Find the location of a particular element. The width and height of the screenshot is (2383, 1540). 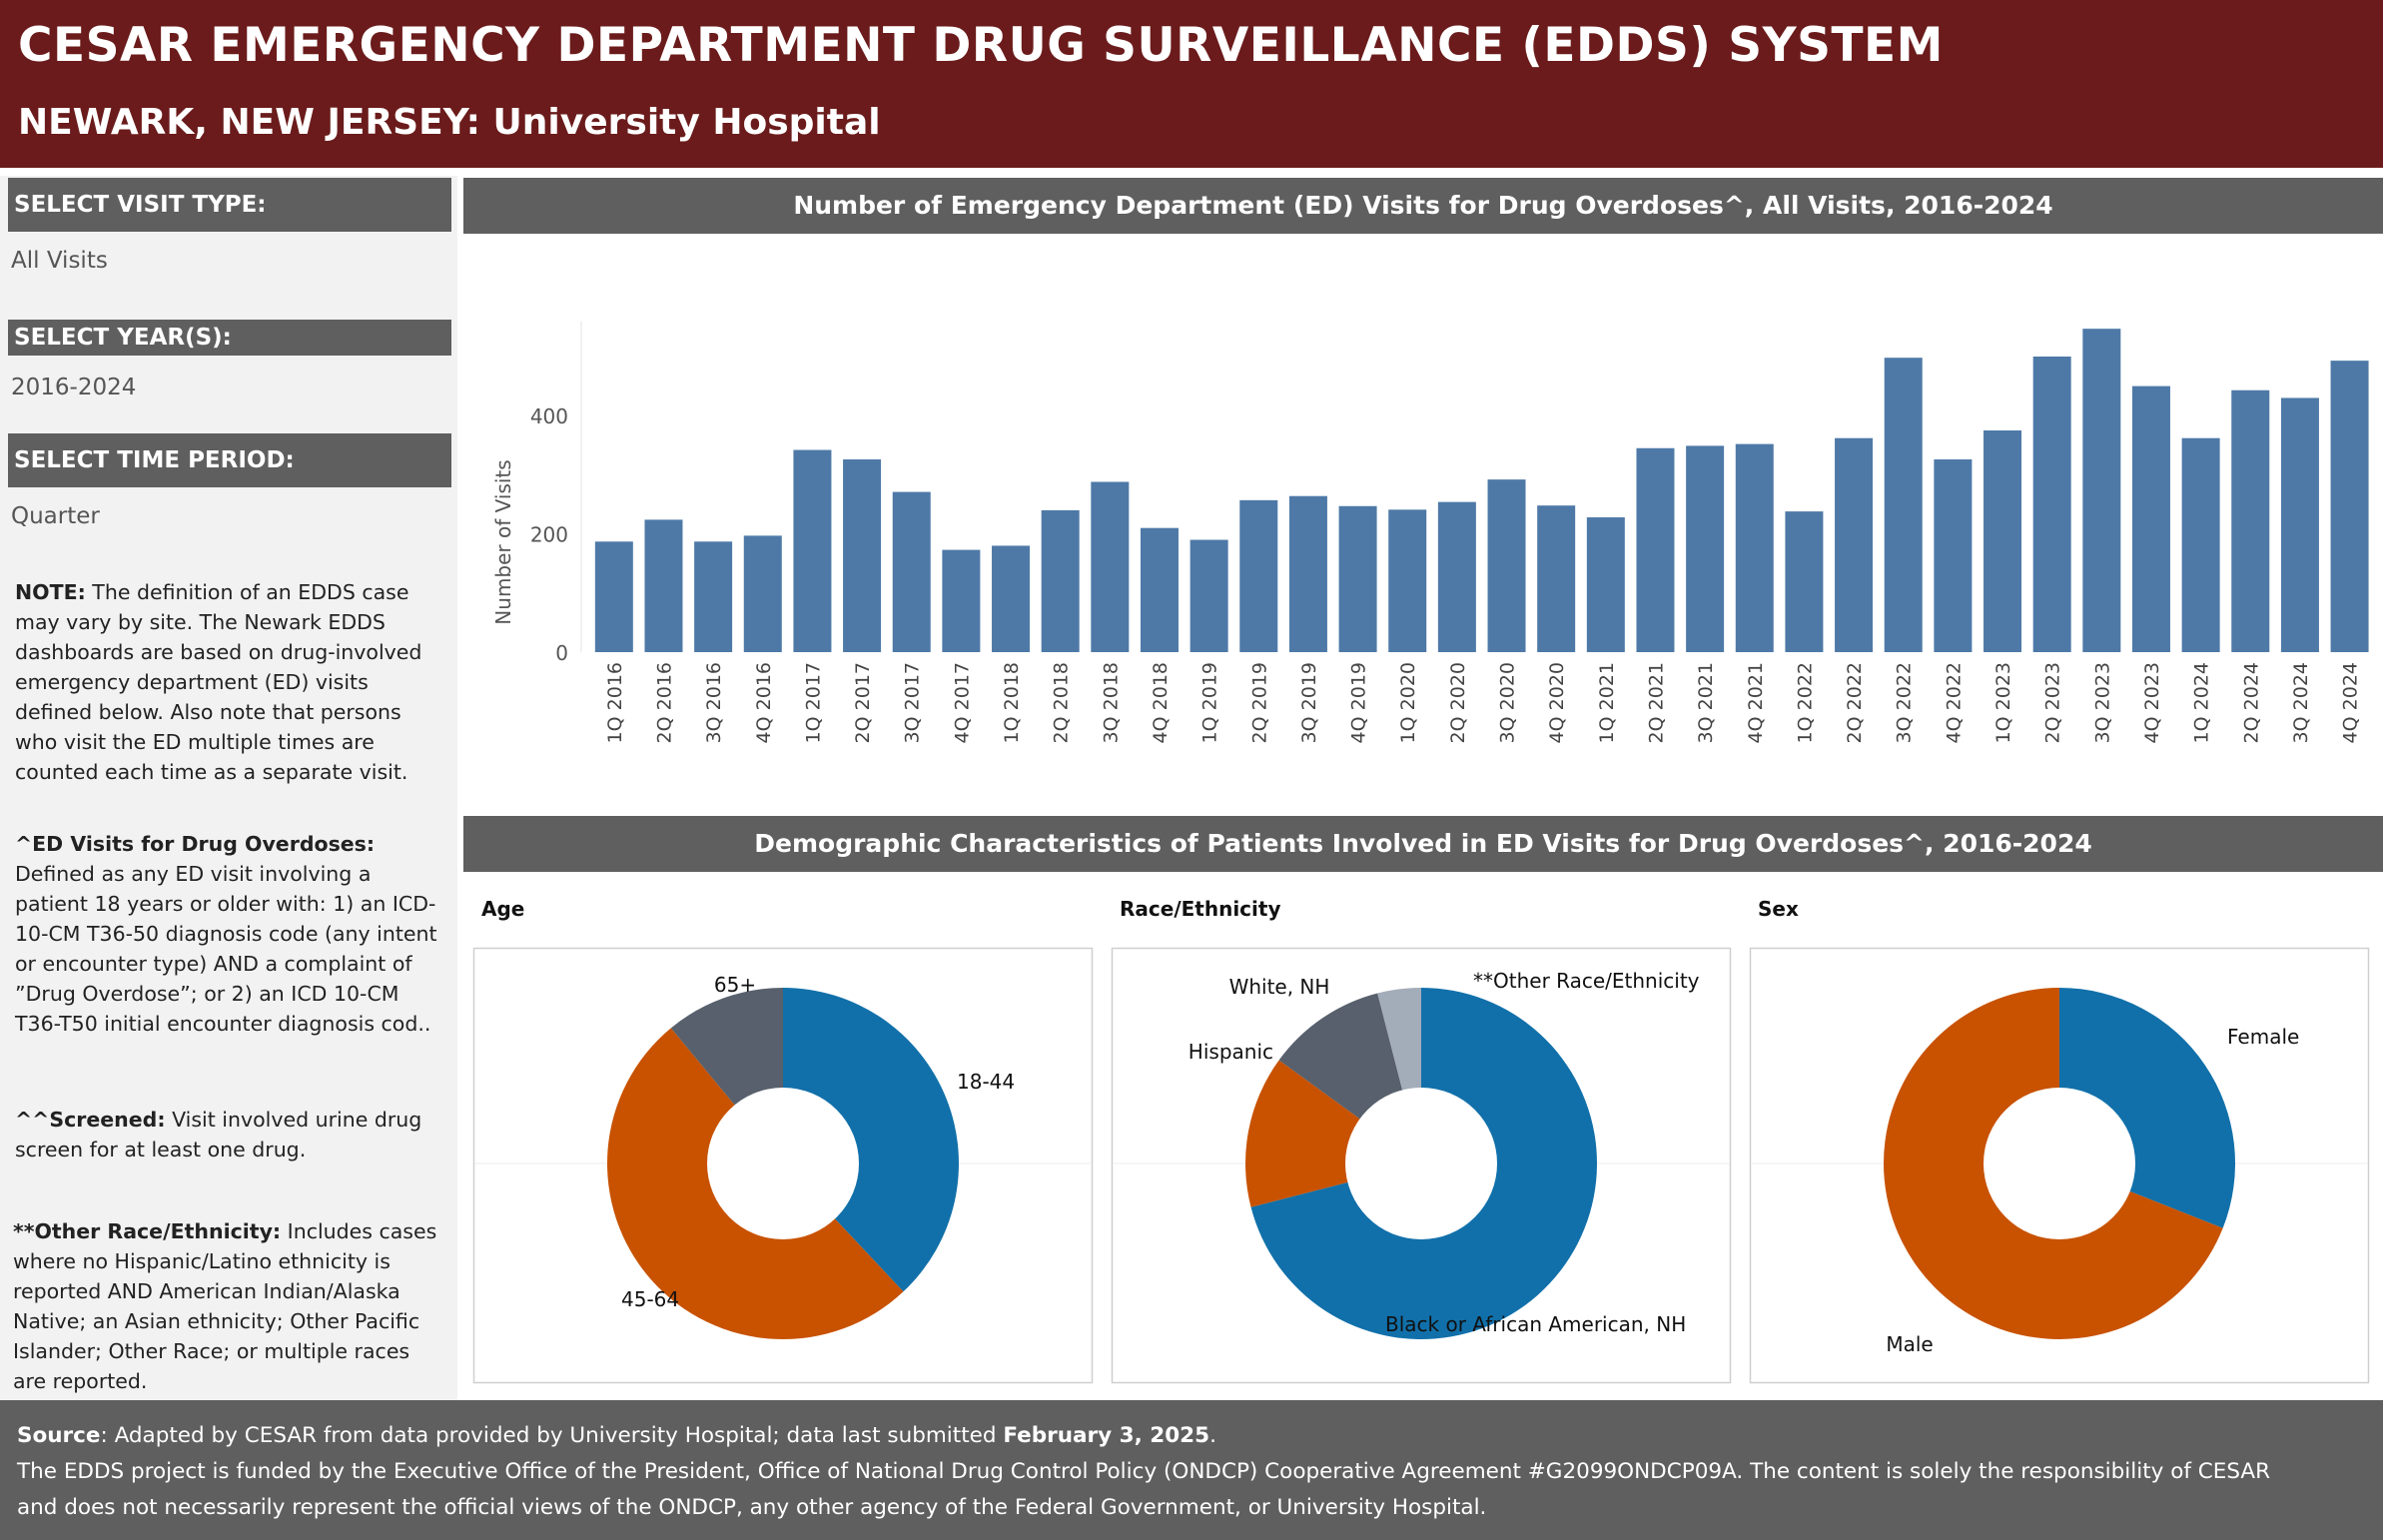

bar-3q-2018 is located at coordinates (1110, 566).